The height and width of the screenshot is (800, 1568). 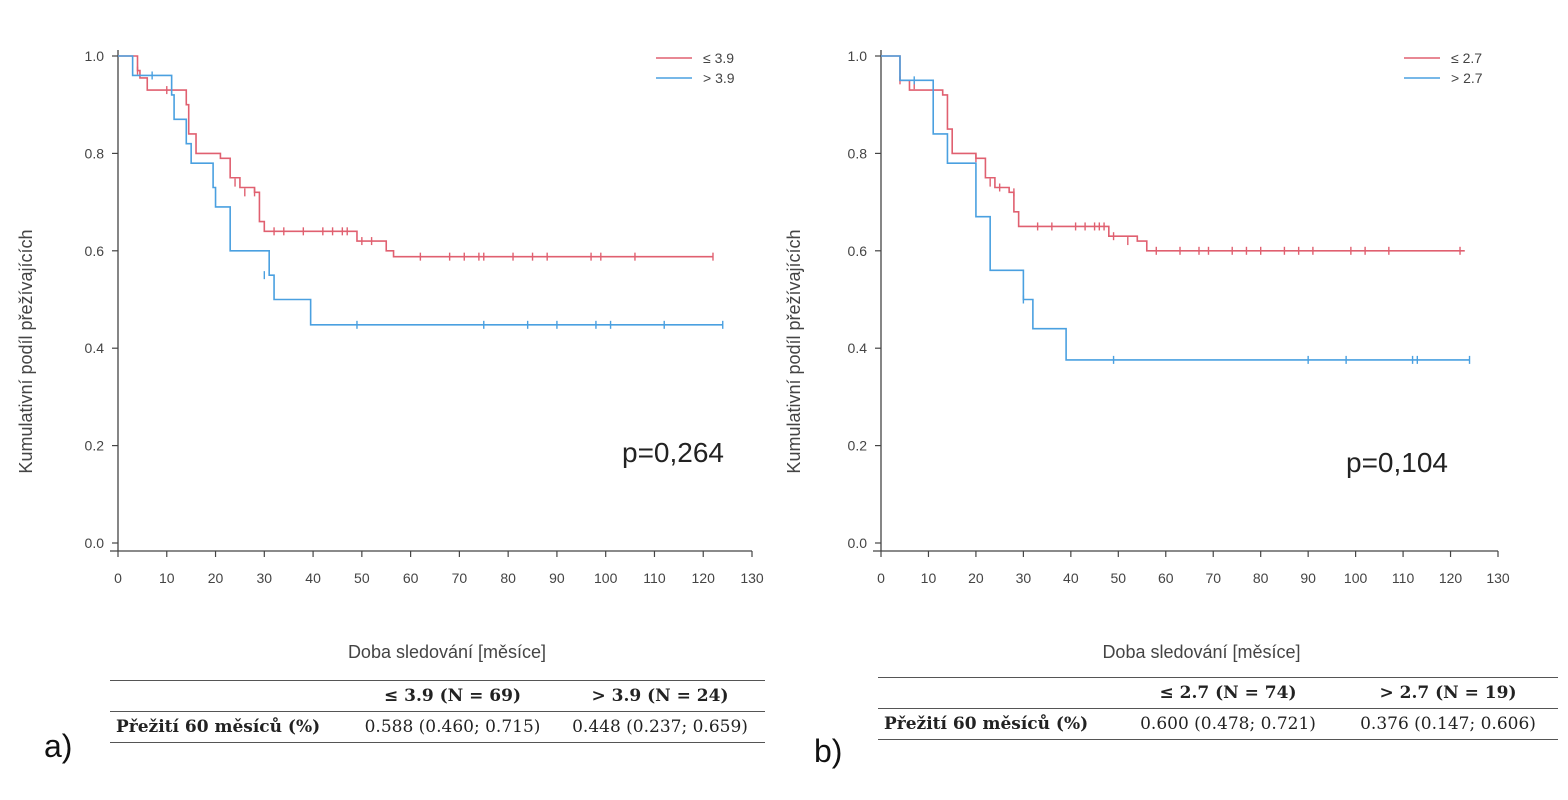 I want to click on table-header-cell: > 2.7 (N = 19), so click(x=1448, y=693).